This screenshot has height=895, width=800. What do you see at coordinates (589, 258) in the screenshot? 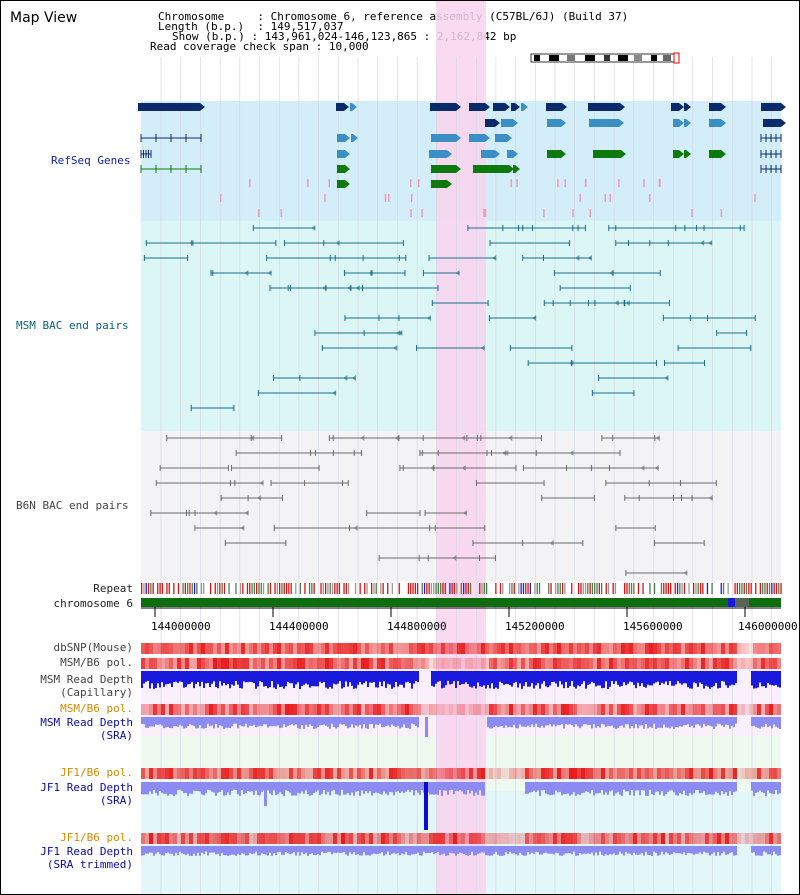
I see `msm-bac-pair-marker` at bounding box center [589, 258].